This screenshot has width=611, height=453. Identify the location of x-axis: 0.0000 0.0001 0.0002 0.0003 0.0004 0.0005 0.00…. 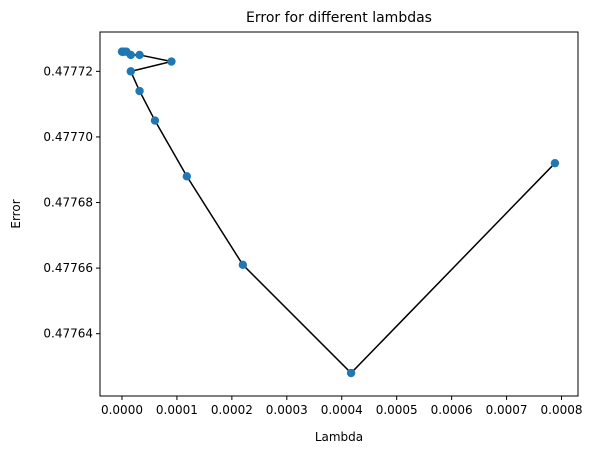
(342, 406).